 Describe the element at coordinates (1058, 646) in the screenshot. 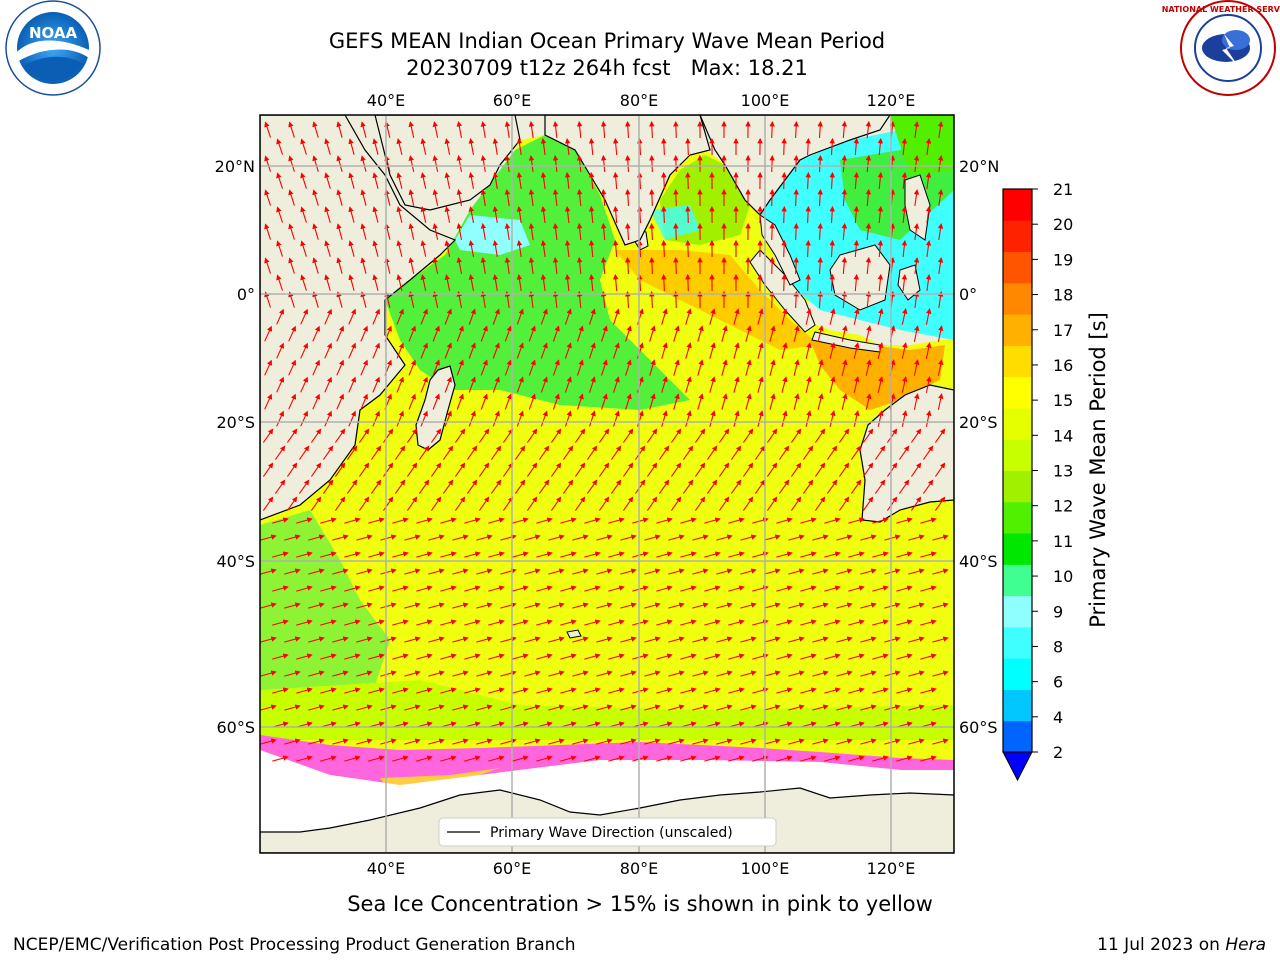

I see `colorbar-tick-label: 8` at that location.